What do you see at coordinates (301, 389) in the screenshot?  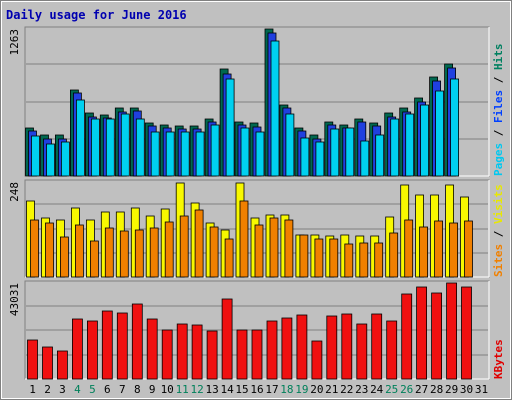 I see `x-tick-label-day-19: 19` at bounding box center [301, 389].